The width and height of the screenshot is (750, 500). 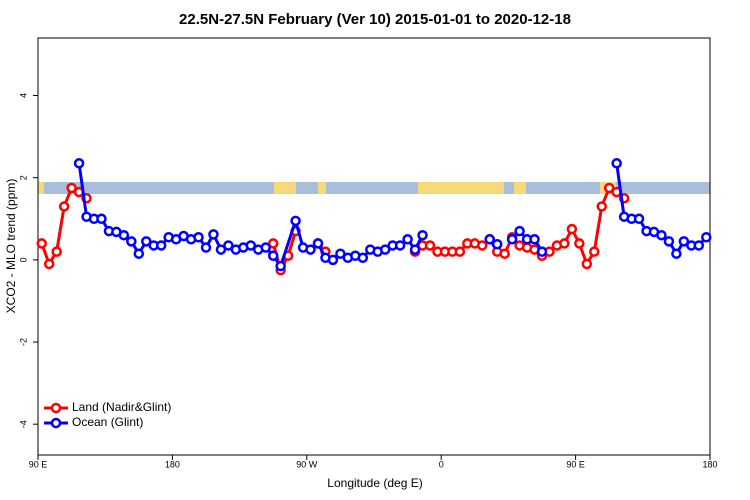 I want to click on x-tick-label: 0, so click(x=441, y=464).